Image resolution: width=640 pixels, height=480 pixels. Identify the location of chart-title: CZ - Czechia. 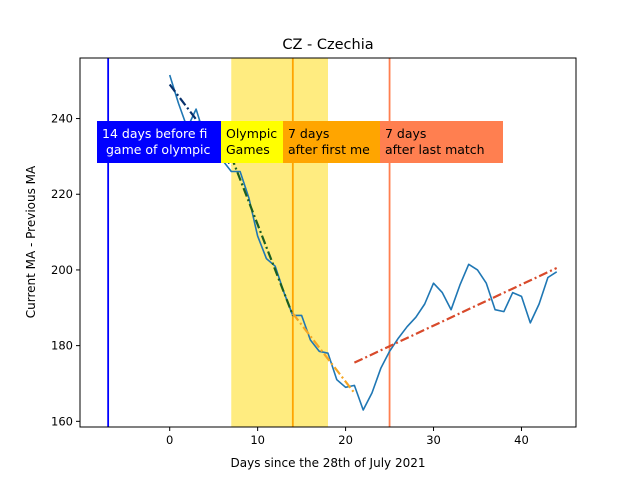
(327, 45).